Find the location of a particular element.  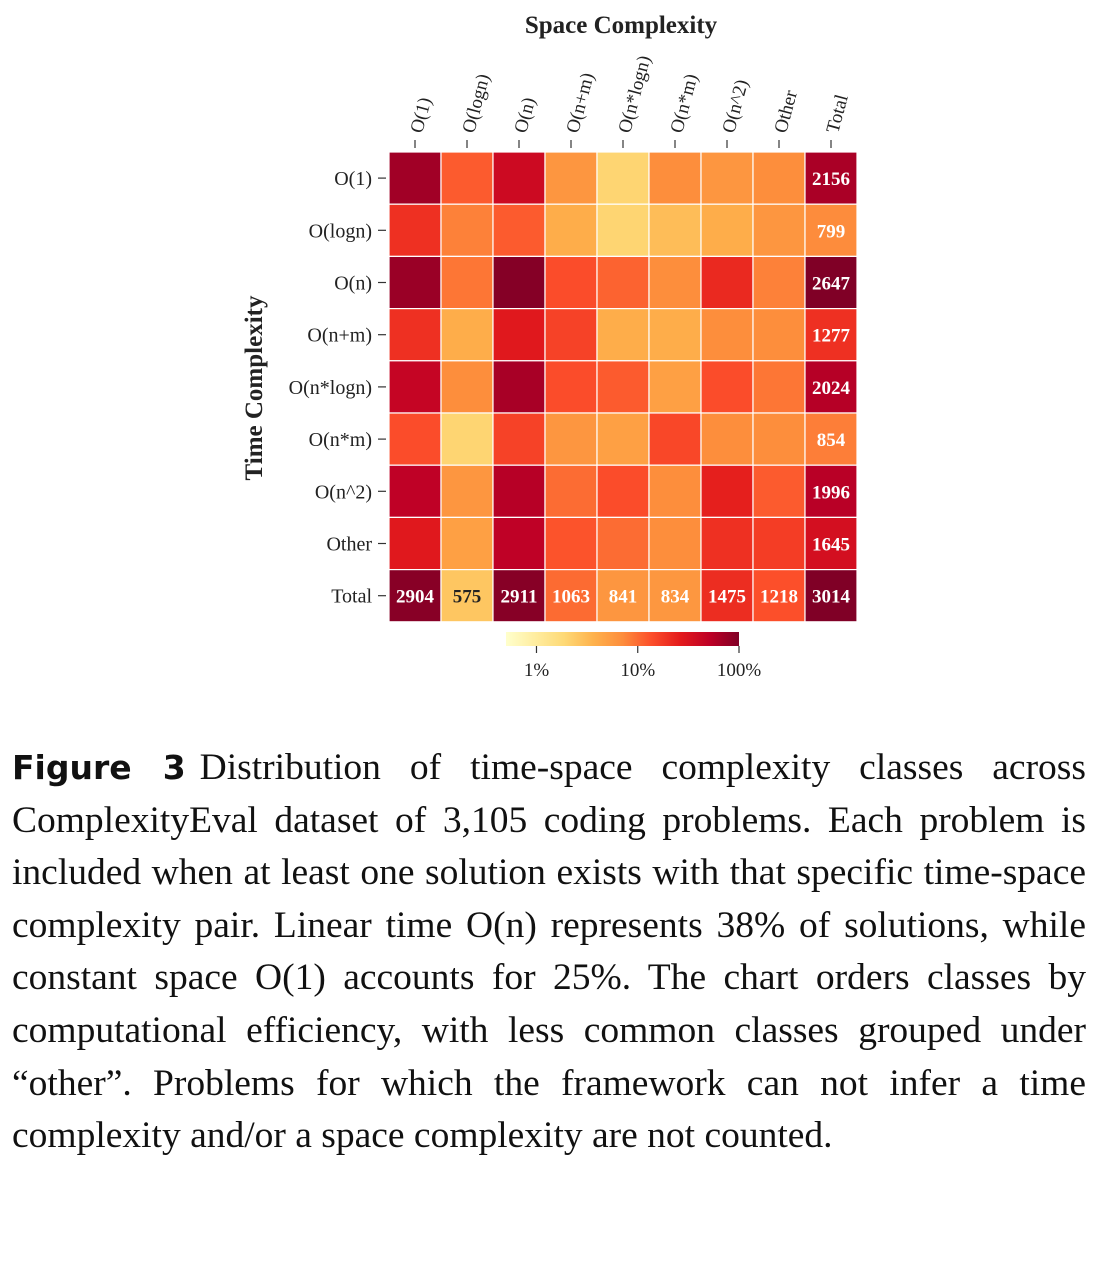

y-tick-label: O(logn) is located at coordinates (340, 231).